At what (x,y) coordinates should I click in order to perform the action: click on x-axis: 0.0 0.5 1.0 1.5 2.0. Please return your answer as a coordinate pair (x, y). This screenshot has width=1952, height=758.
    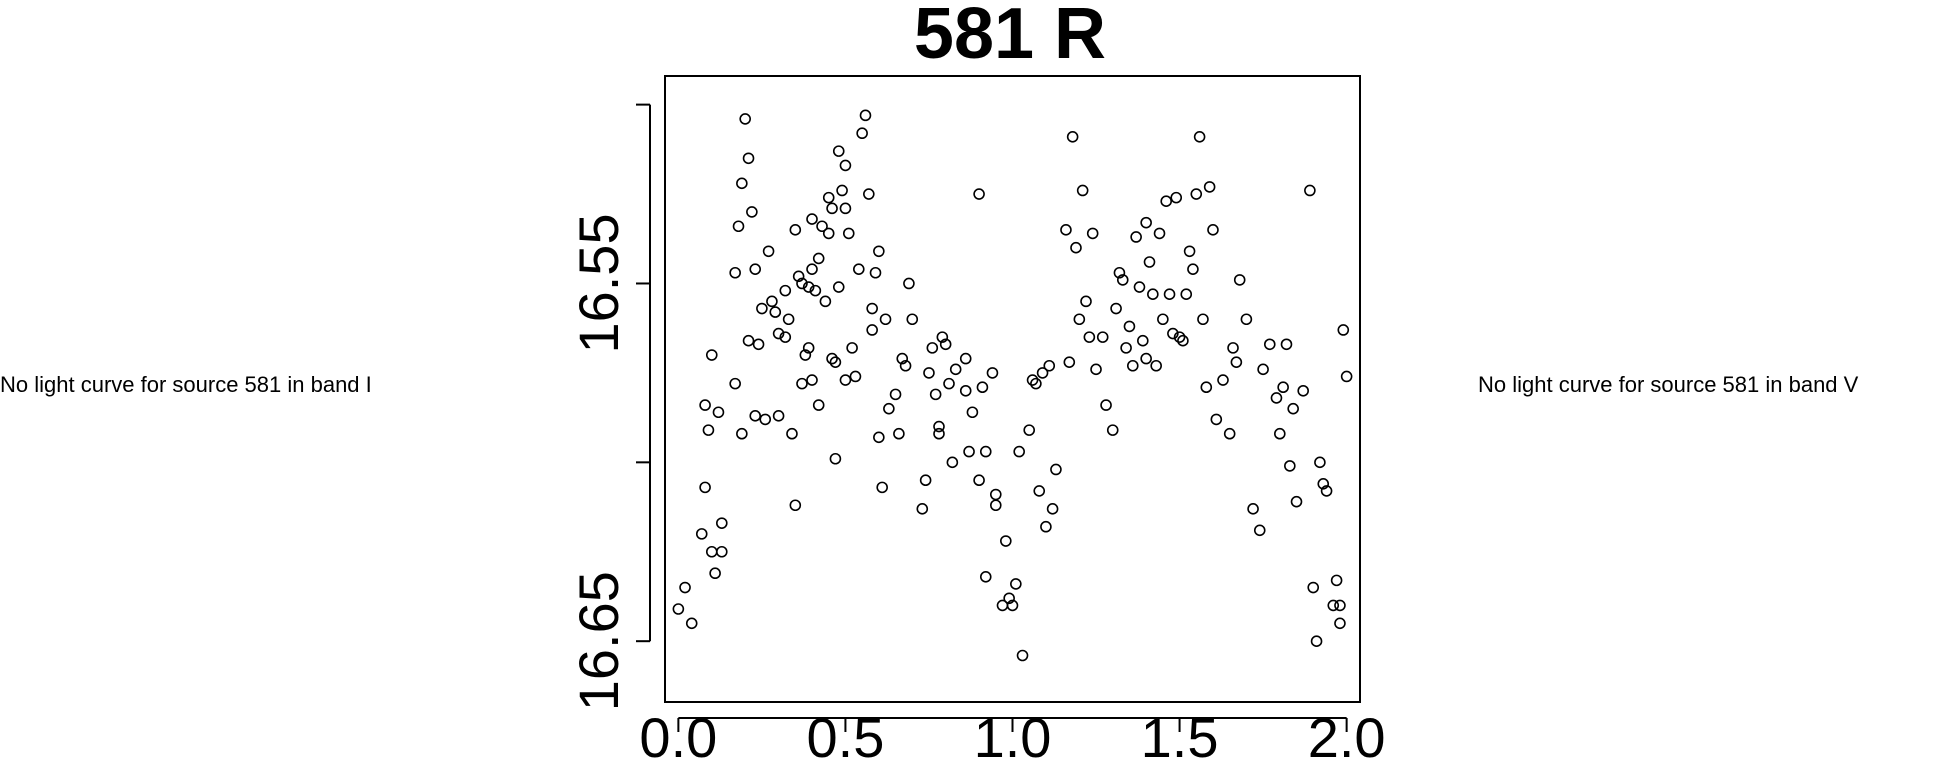
    Looking at the image, I should click on (1012, 732).